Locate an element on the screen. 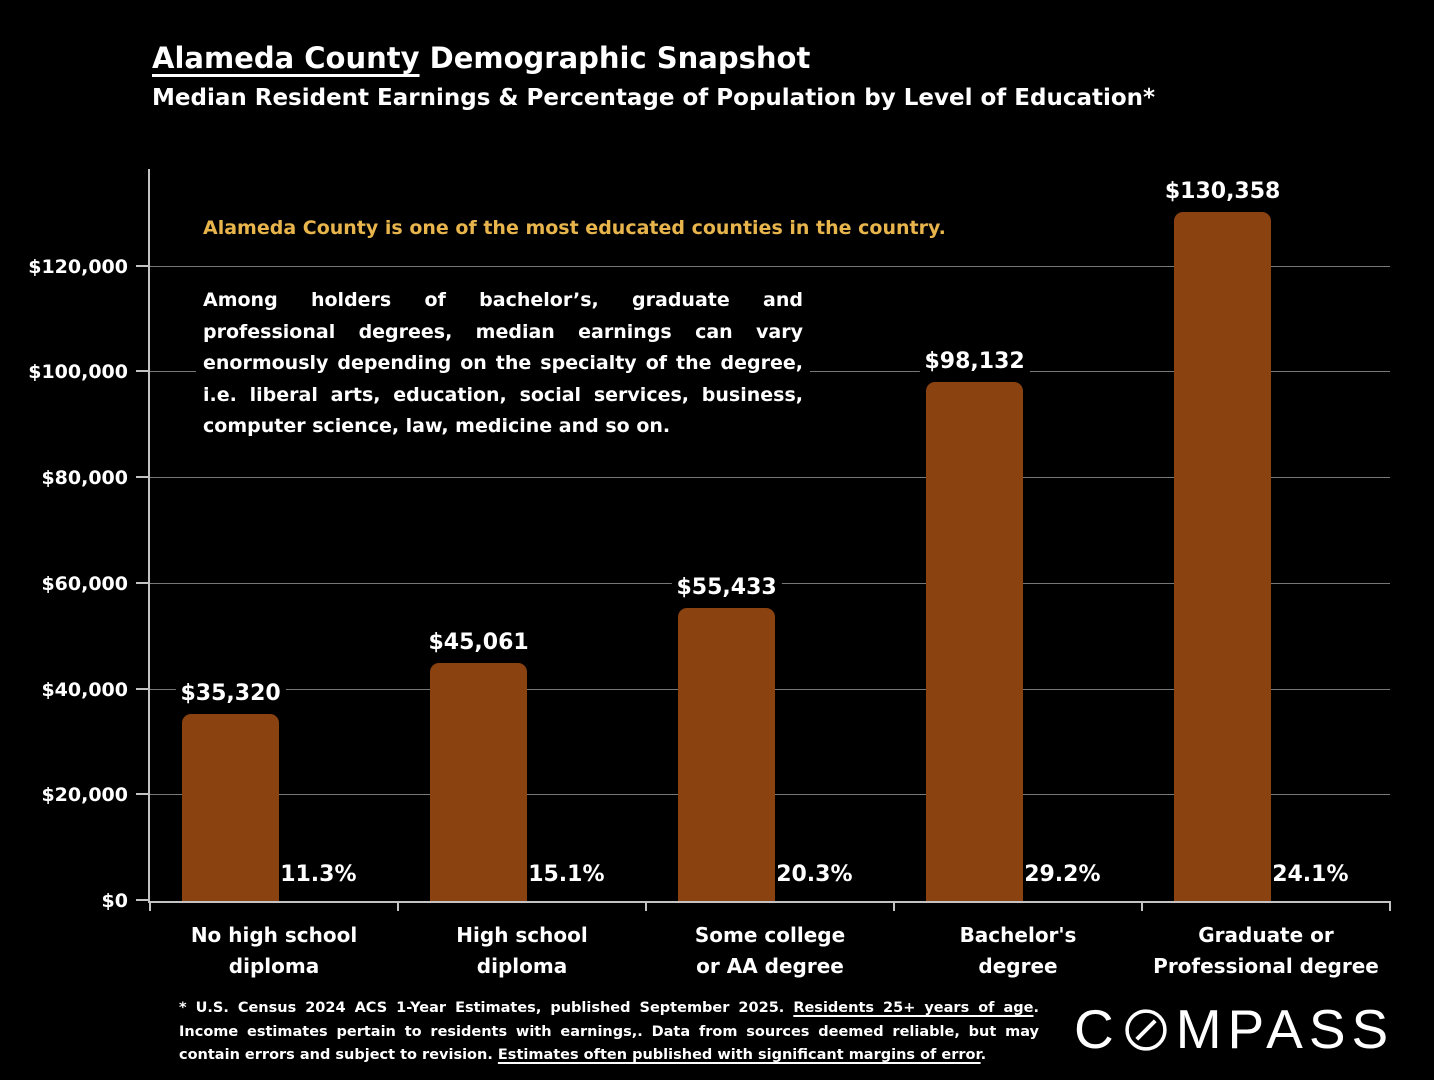 The width and height of the screenshot is (1434, 1080). category-slot: $55,433 20.3% Some college or AA degree is located at coordinates (770, 573).